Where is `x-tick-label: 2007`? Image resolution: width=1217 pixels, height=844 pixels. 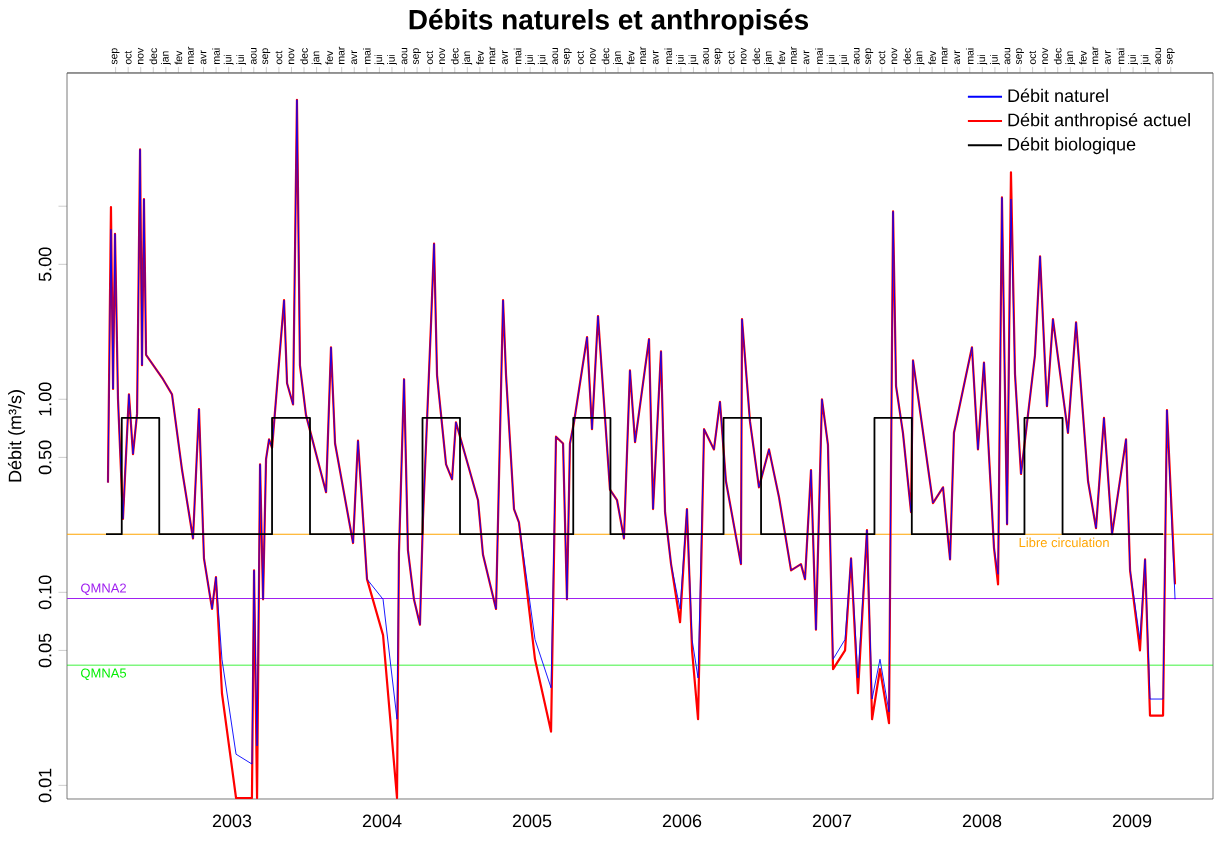
x-tick-label: 2007 is located at coordinates (832, 821).